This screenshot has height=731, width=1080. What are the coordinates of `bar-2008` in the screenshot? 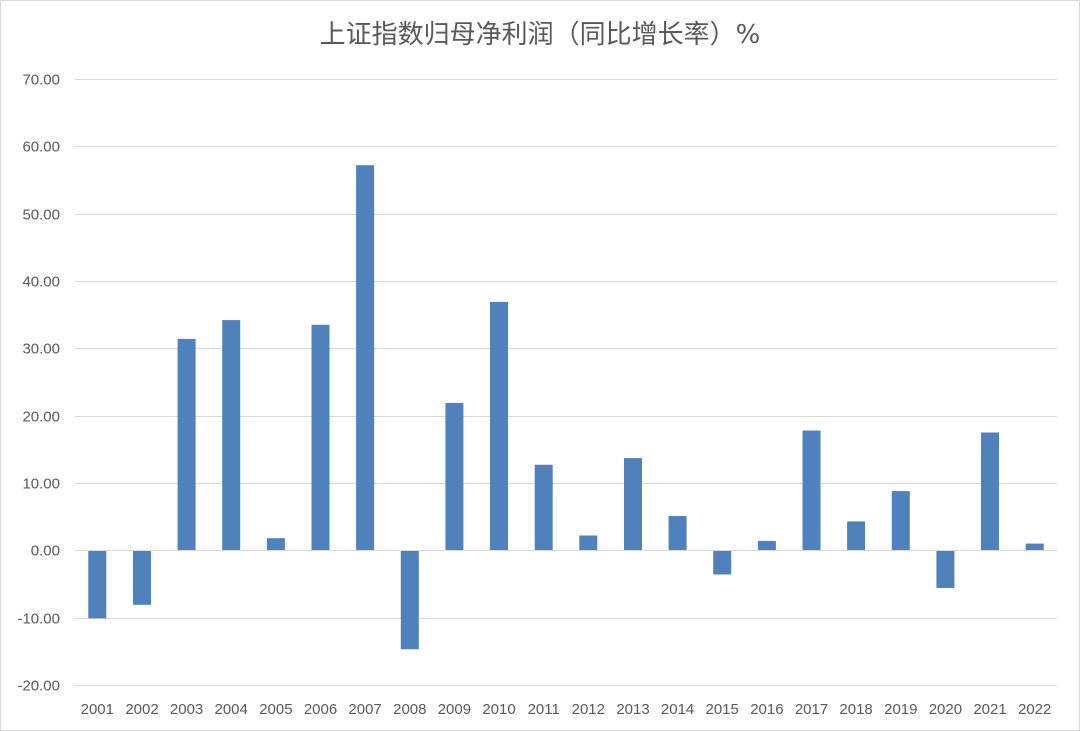 It's located at (409, 600).